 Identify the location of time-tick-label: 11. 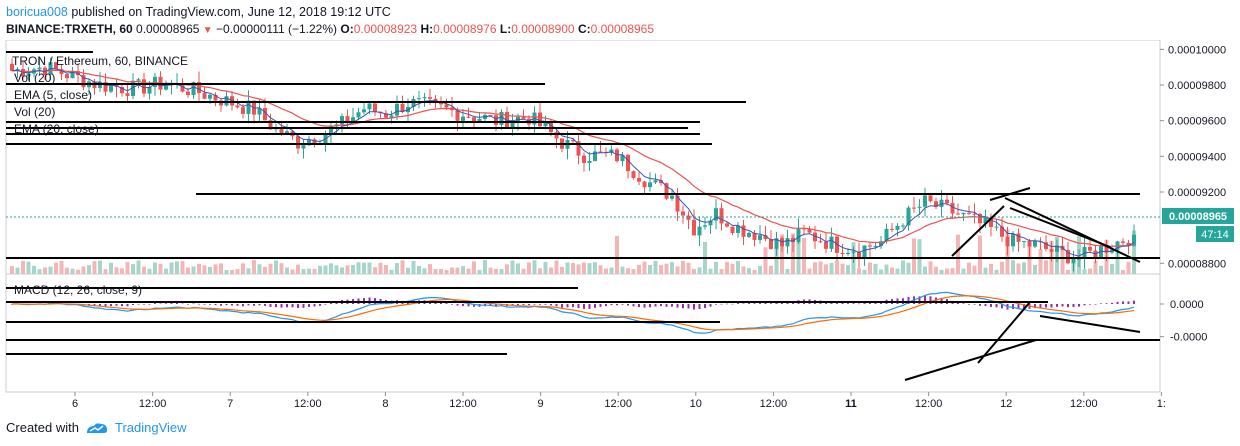
(851, 404).